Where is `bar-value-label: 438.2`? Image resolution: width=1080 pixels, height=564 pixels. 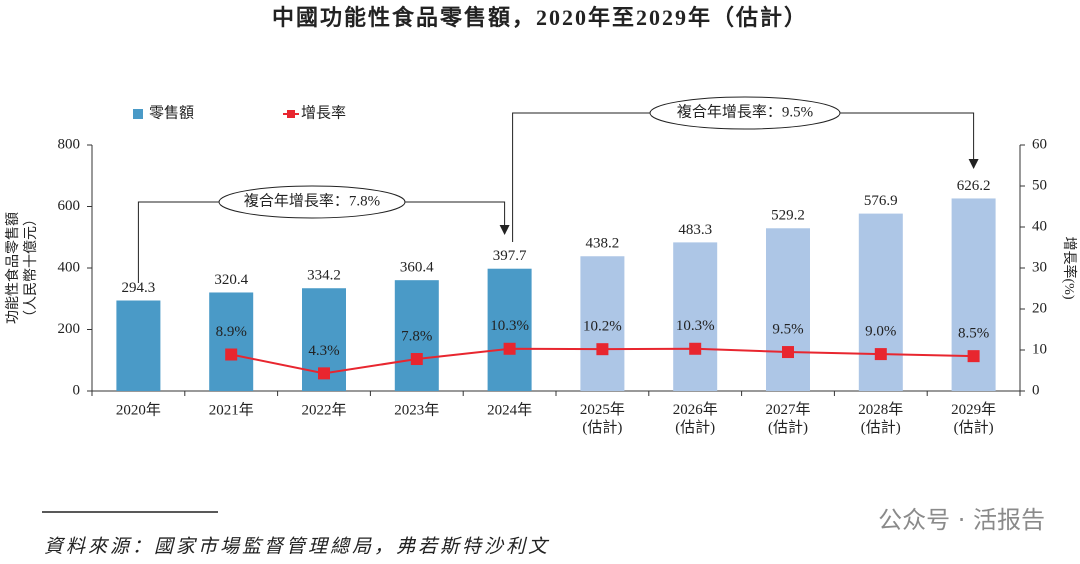
bar-value-label: 438.2 is located at coordinates (603, 244).